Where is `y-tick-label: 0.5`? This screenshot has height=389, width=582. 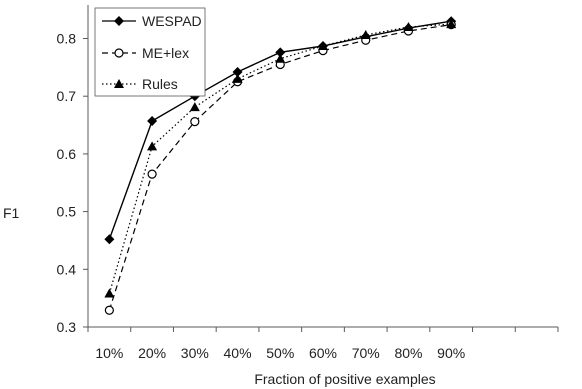 y-tick-label: 0.5 is located at coordinates (67, 212).